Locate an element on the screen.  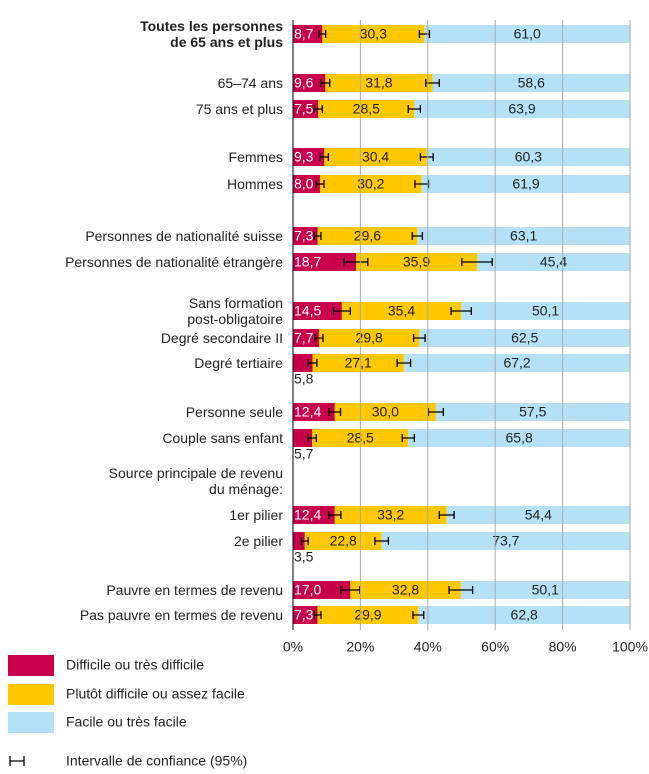
category-label: Degré secondaire II is located at coordinates (221, 338).